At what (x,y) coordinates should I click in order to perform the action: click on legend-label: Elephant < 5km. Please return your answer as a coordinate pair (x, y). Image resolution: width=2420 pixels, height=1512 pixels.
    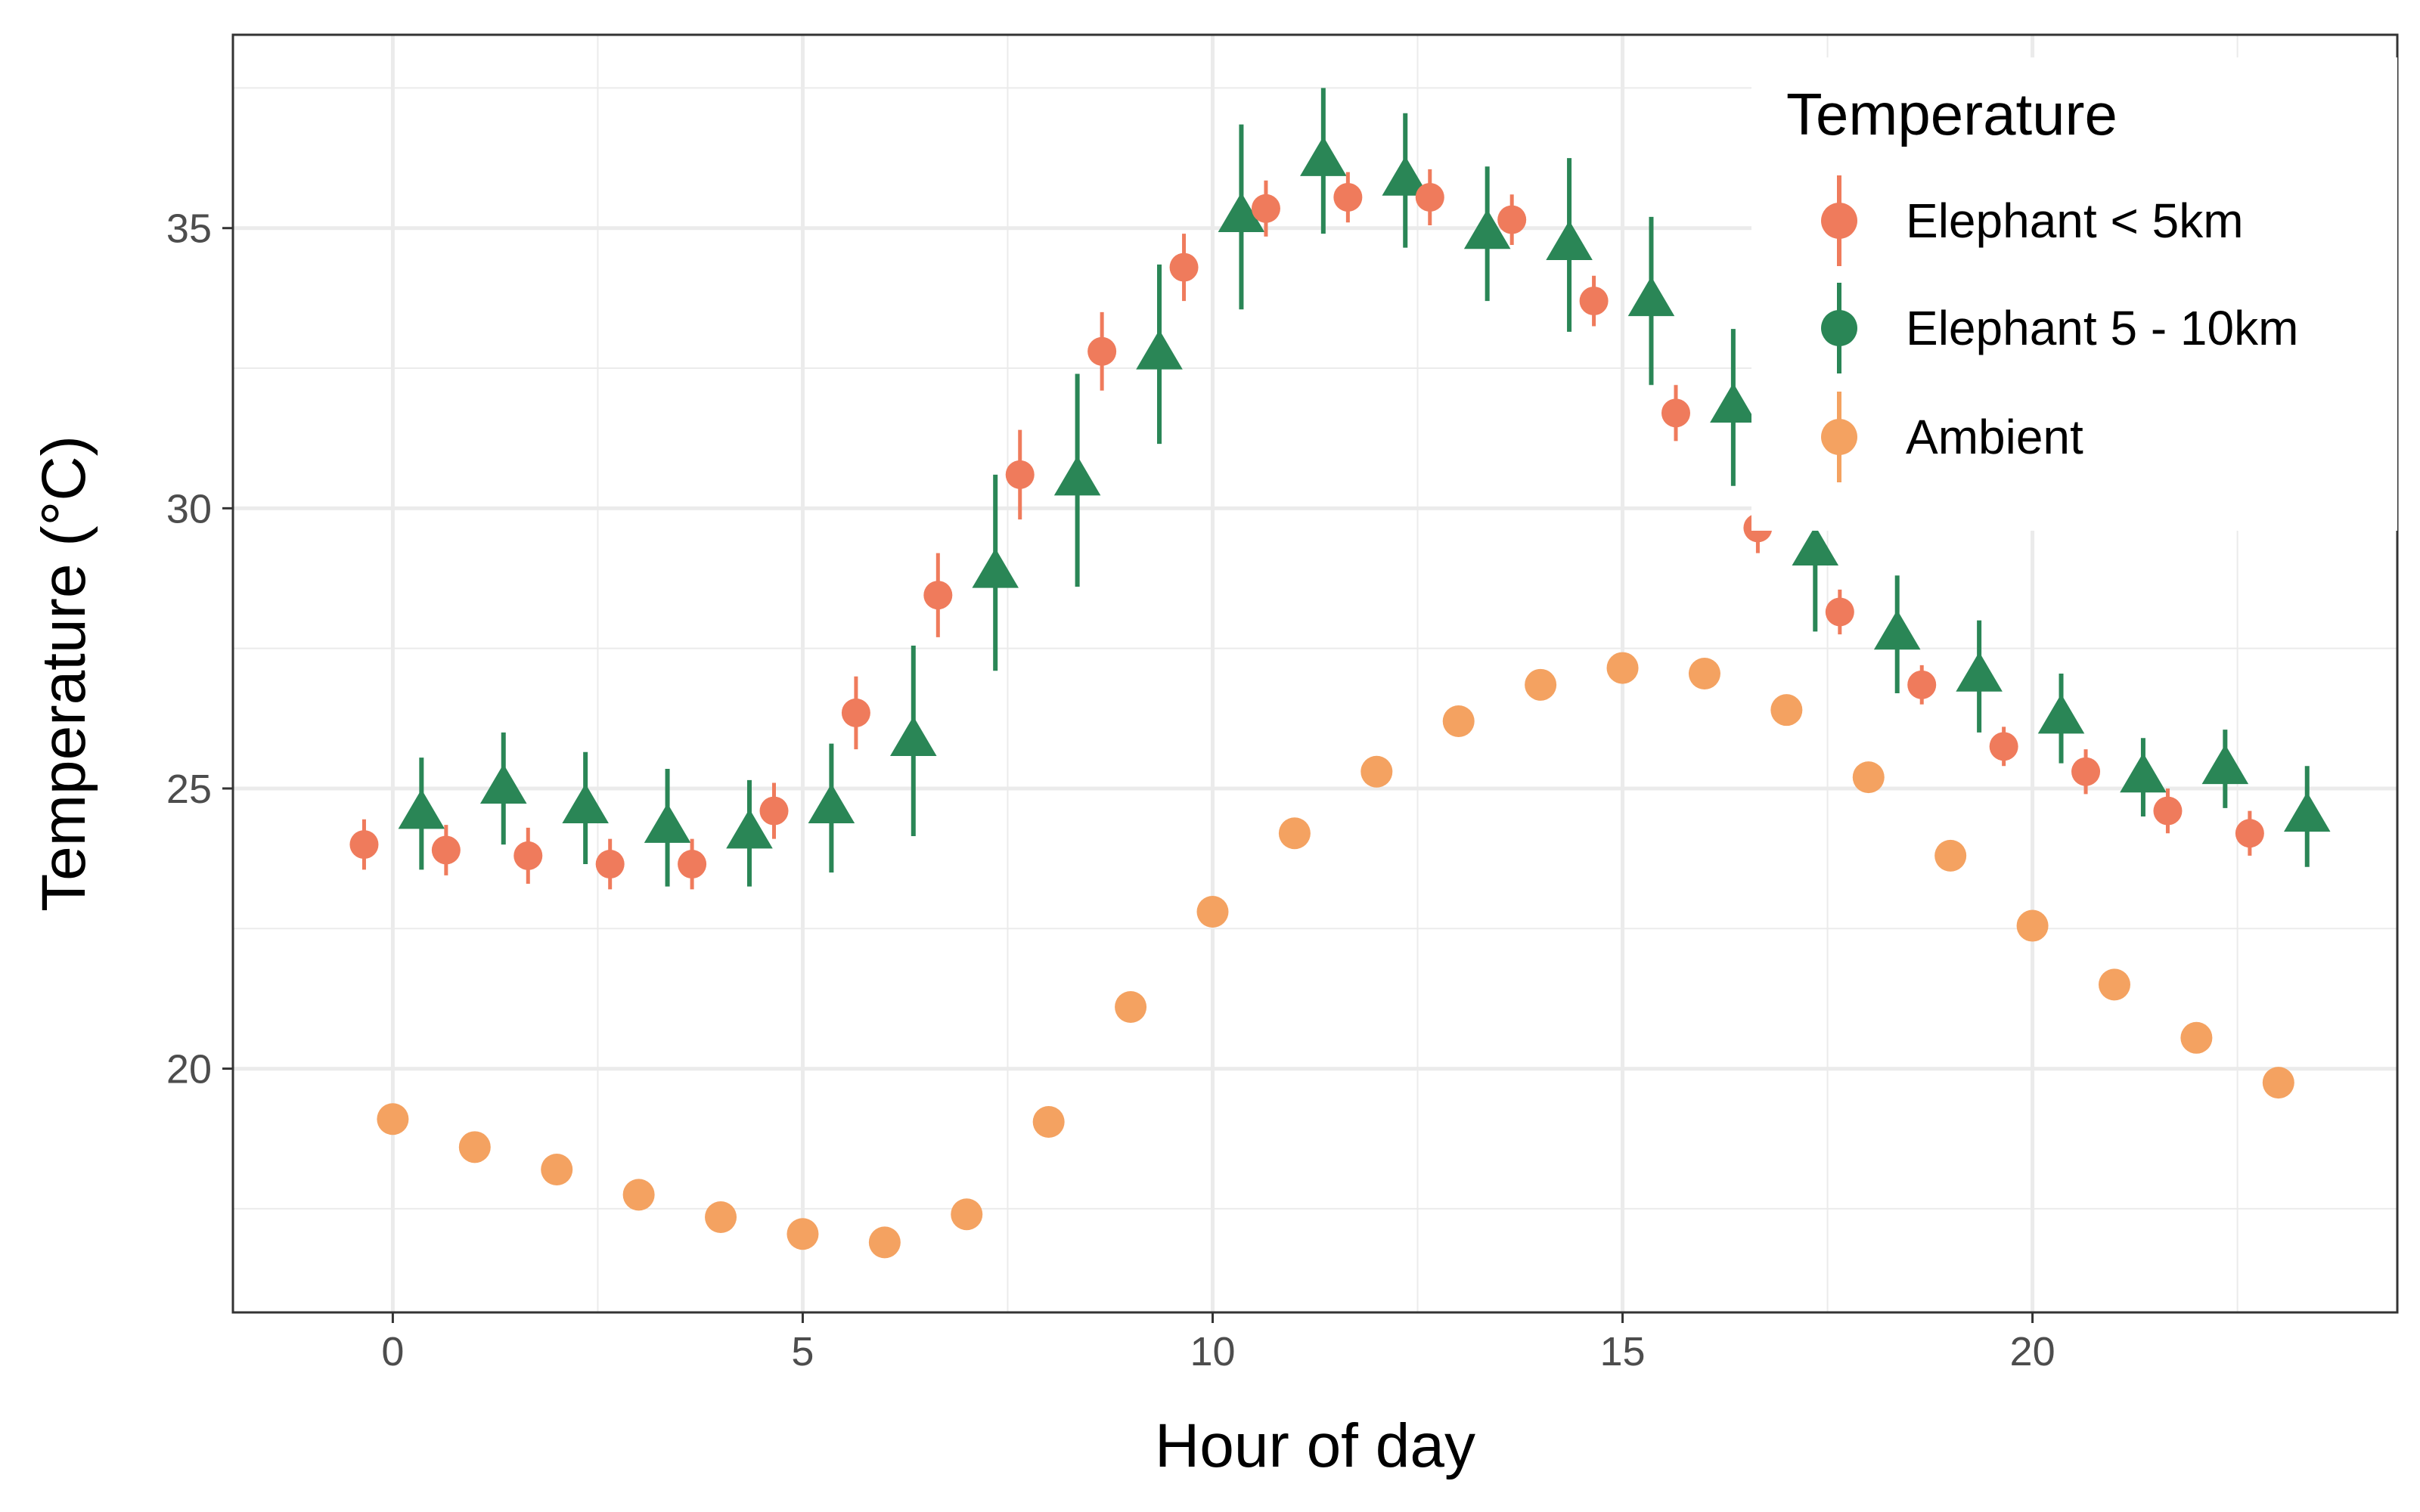
    Looking at the image, I should click on (2075, 221).